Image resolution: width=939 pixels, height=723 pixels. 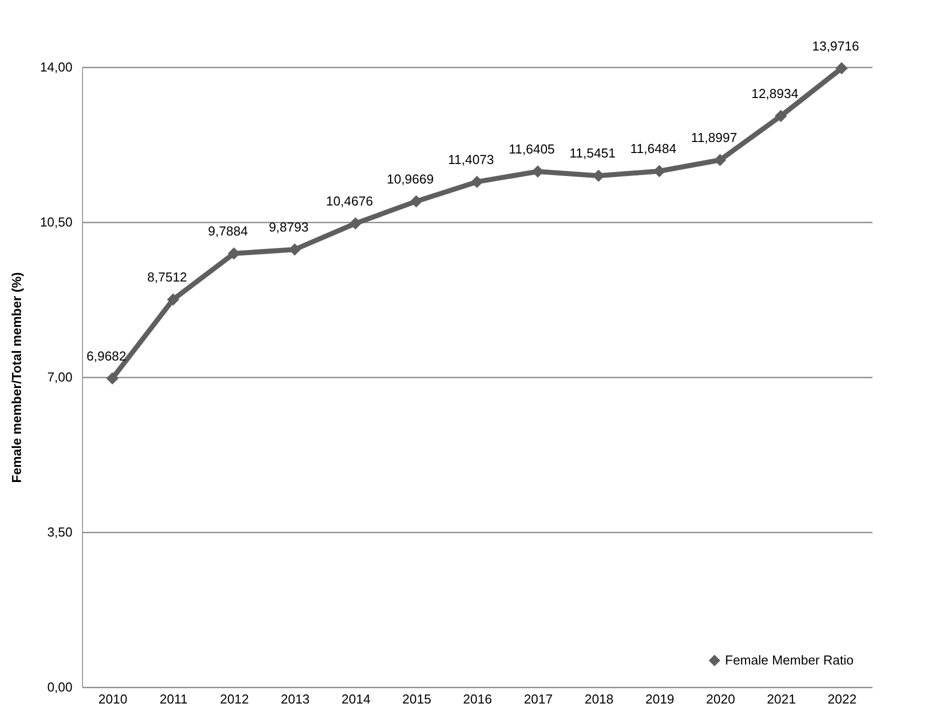 I want to click on data-label: 11,5451, so click(x=593, y=153).